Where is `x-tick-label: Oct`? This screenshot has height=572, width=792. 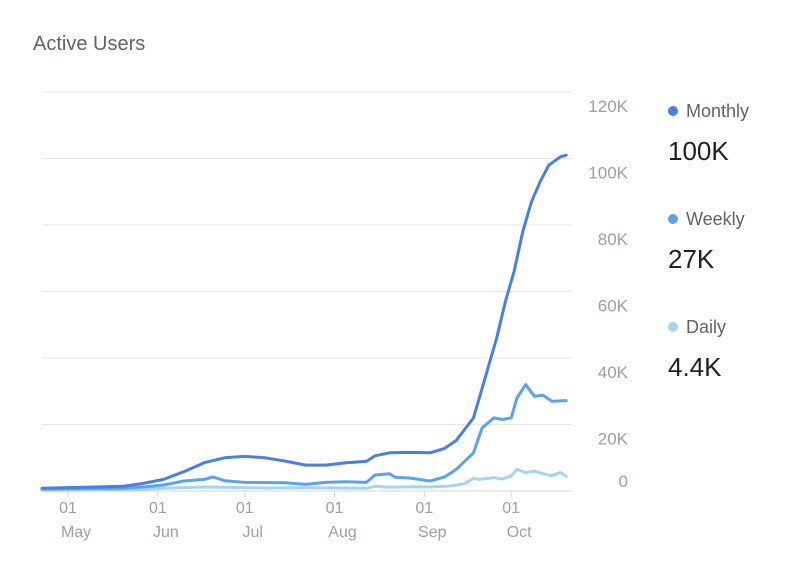 x-tick-label: Oct is located at coordinates (519, 532).